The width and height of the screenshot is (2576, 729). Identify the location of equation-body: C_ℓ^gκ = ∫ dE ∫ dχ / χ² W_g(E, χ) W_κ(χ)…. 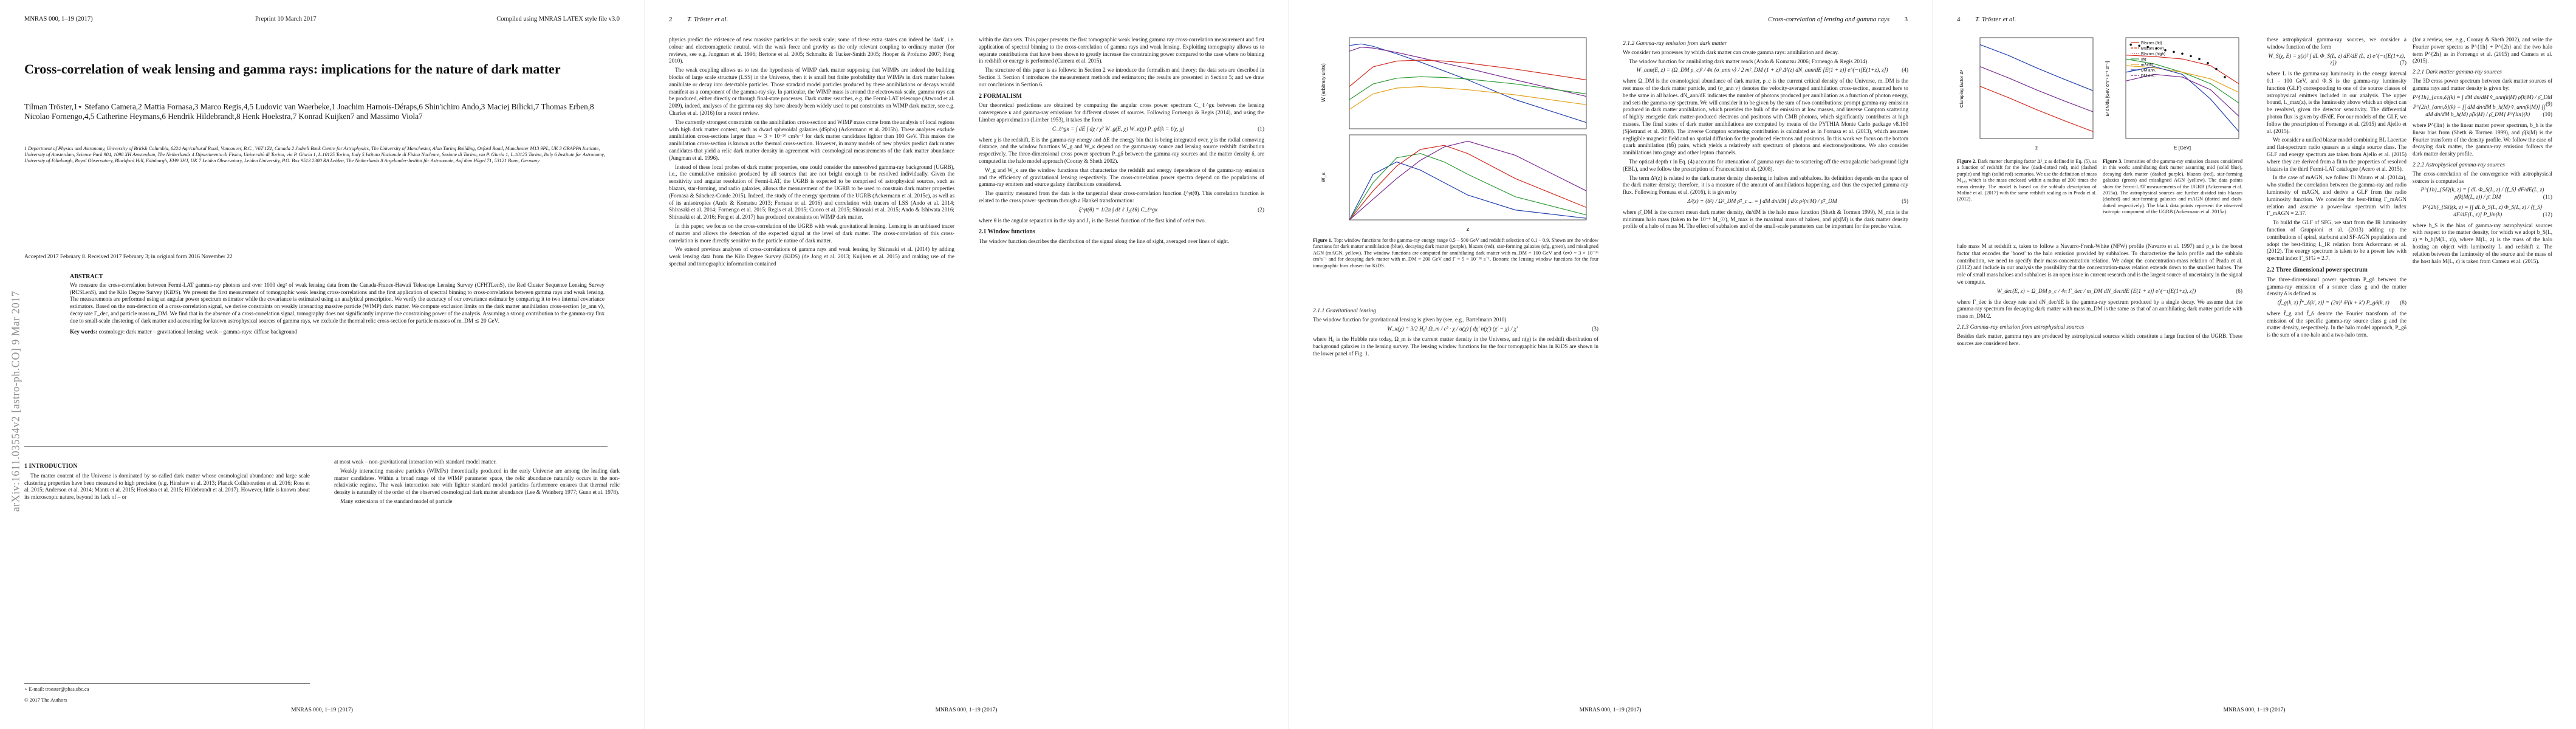
(1118, 129).